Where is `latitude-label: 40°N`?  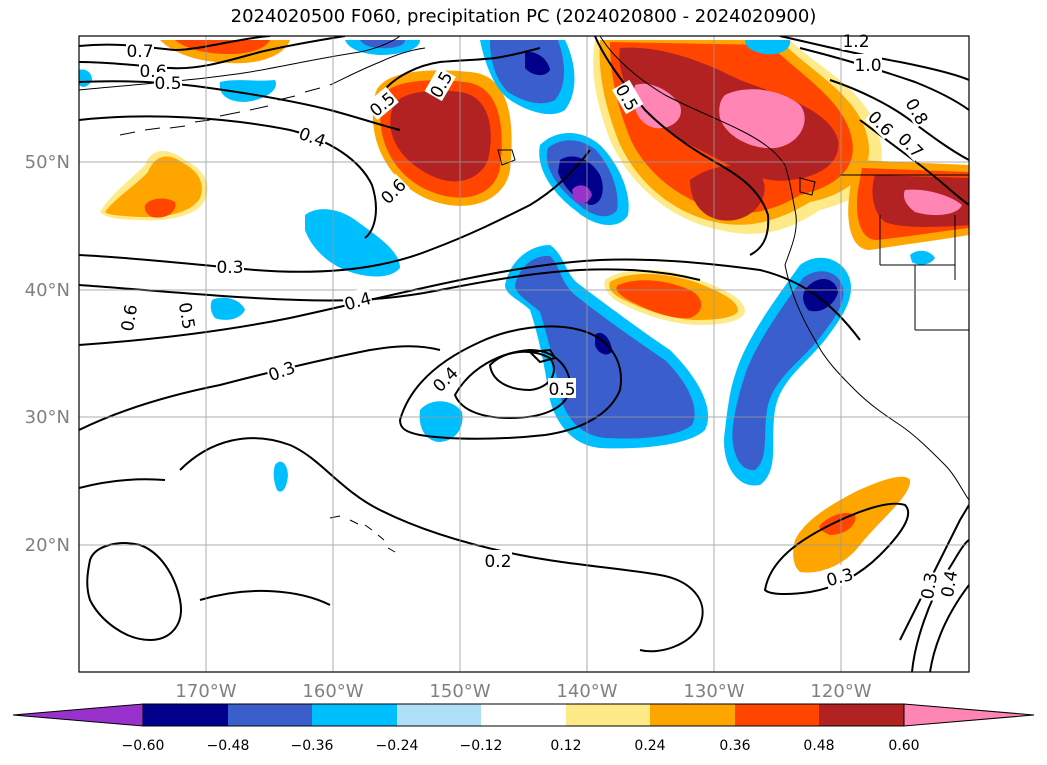
latitude-label: 40°N is located at coordinates (47, 290).